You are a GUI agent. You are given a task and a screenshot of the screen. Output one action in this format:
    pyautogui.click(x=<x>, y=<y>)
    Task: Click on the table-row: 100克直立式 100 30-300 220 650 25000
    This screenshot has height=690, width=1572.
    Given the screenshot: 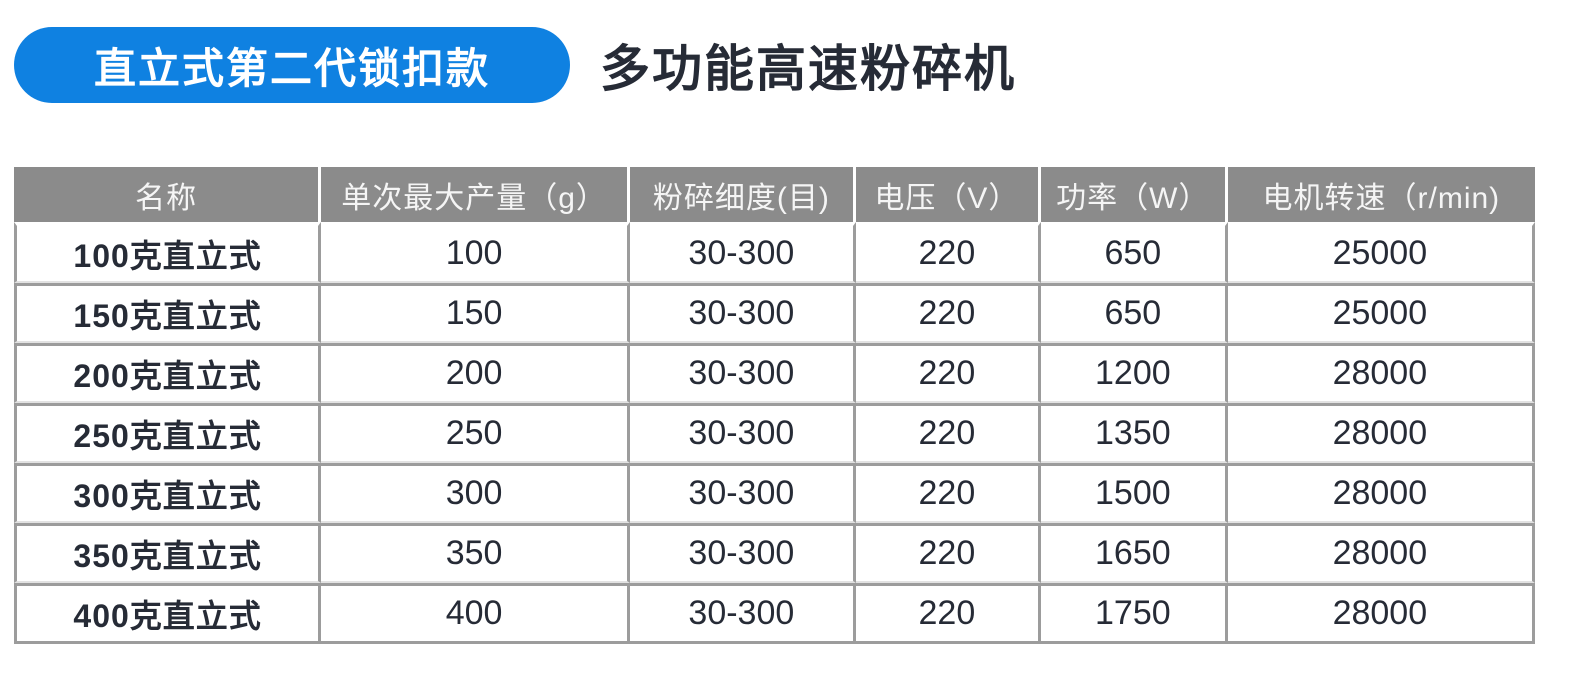 What is the action you would take?
    pyautogui.click(x=774, y=252)
    